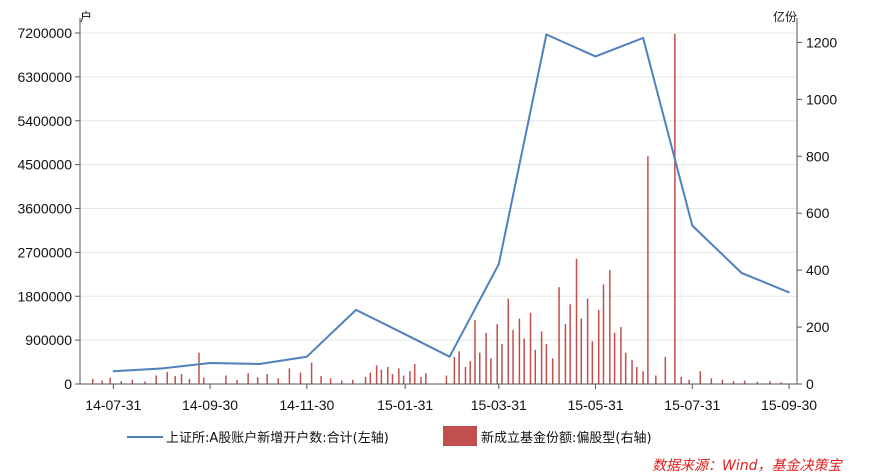 The image size is (877, 476). What do you see at coordinates (460, 436) in the screenshot?
I see `legend-bar-swatch` at bounding box center [460, 436].